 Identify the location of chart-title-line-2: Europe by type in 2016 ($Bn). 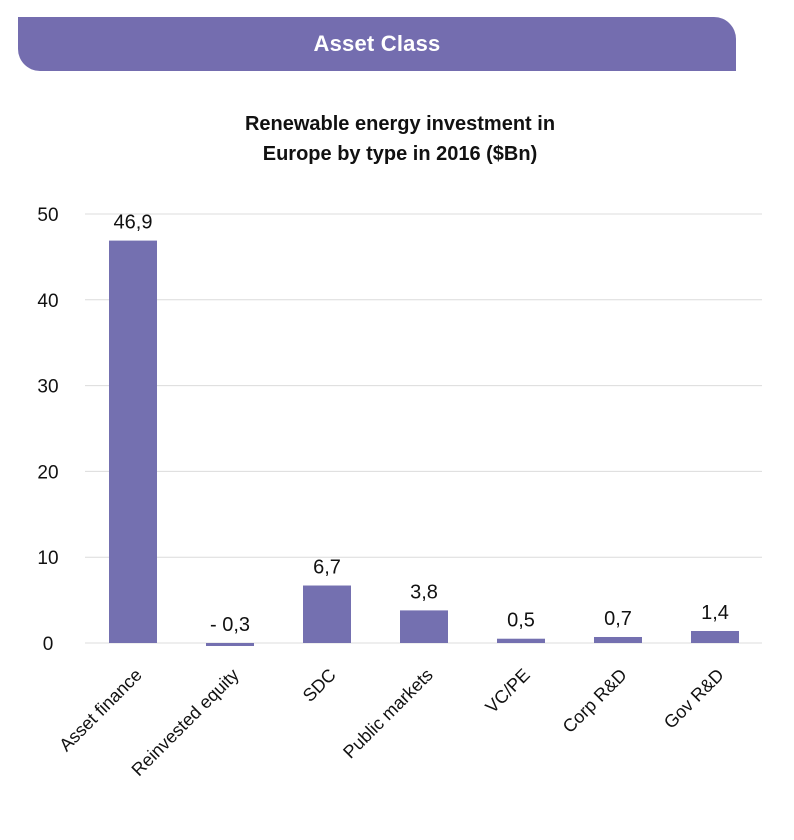
(400, 154).